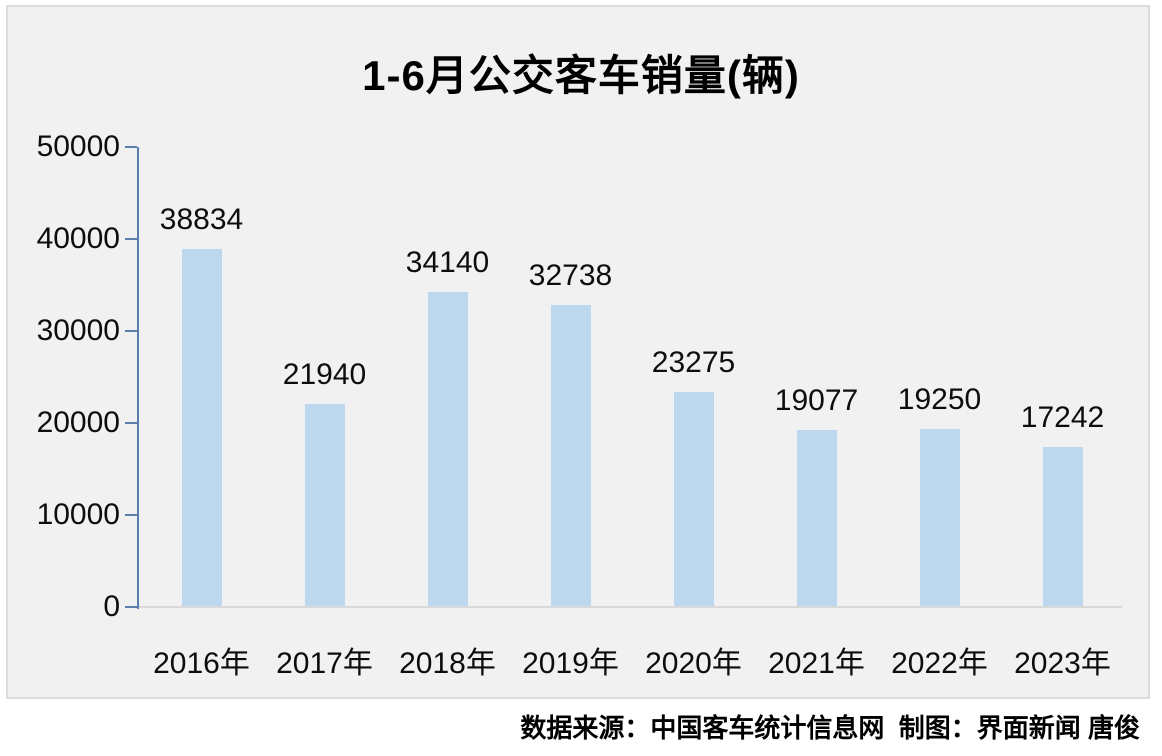 This screenshot has height=756, width=1162. Describe the element at coordinates (1062, 663) in the screenshot. I see `x-category-label: 2023年` at that location.